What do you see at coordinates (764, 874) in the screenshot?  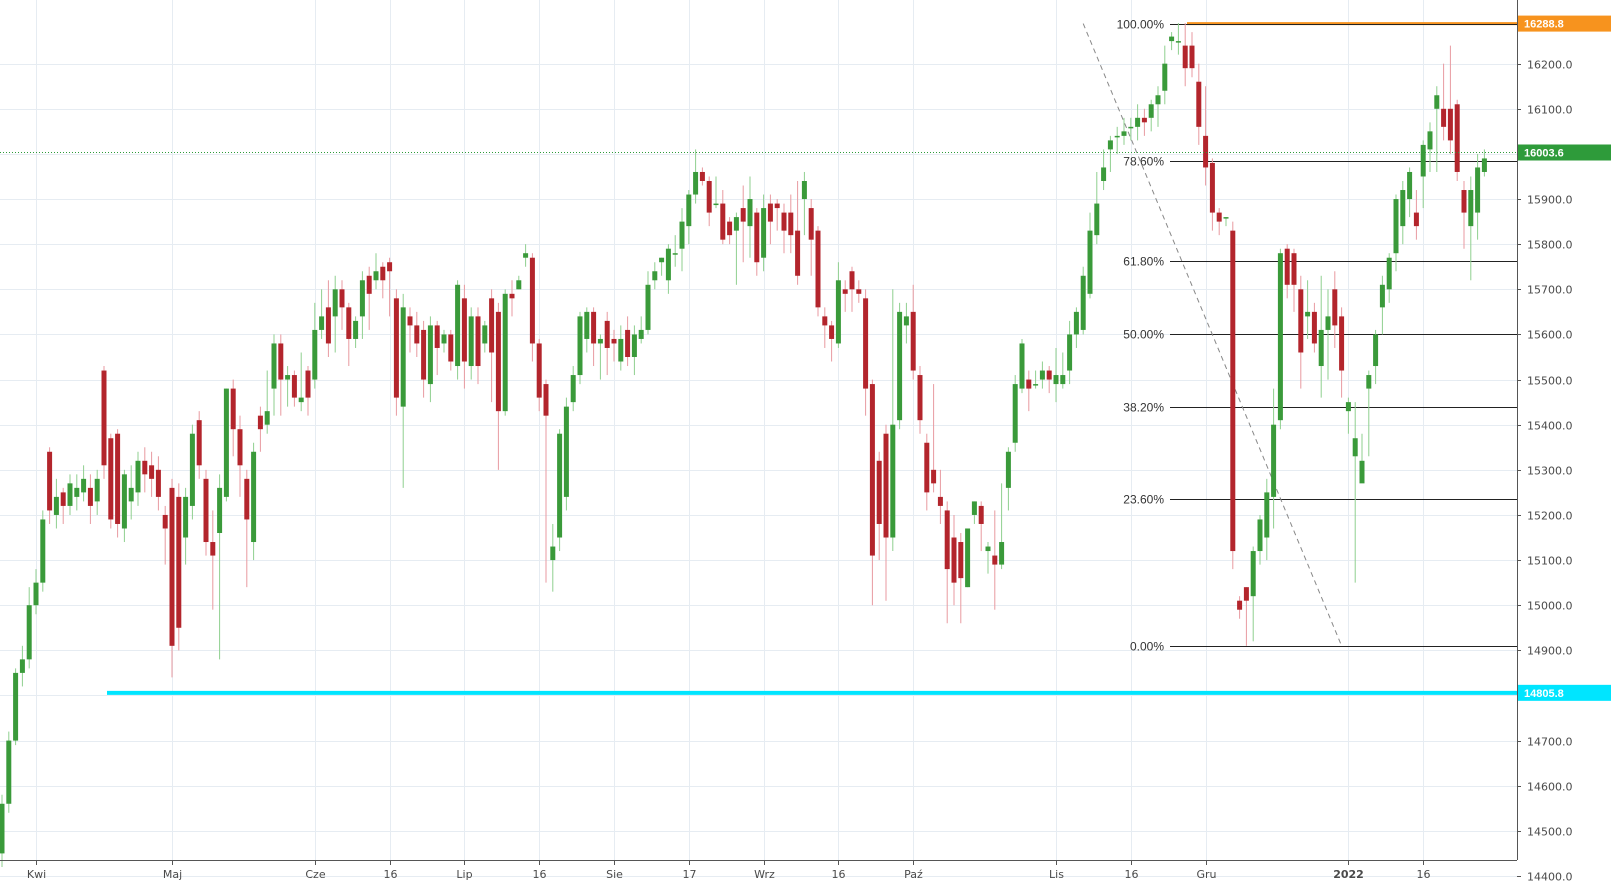 I see `x-tick-label: Wrz` at bounding box center [764, 874].